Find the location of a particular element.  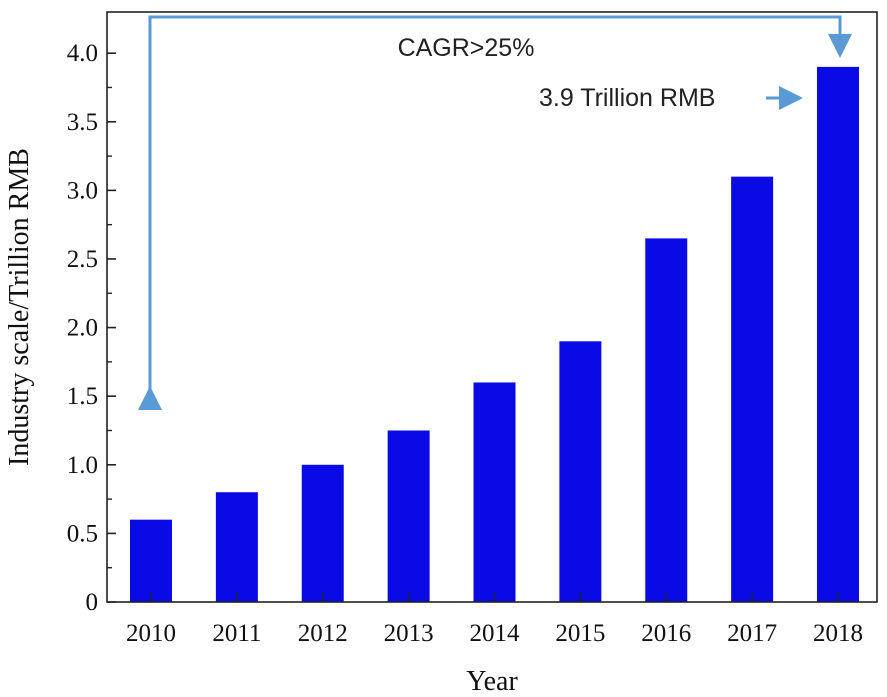

bar-2018 is located at coordinates (838, 334).